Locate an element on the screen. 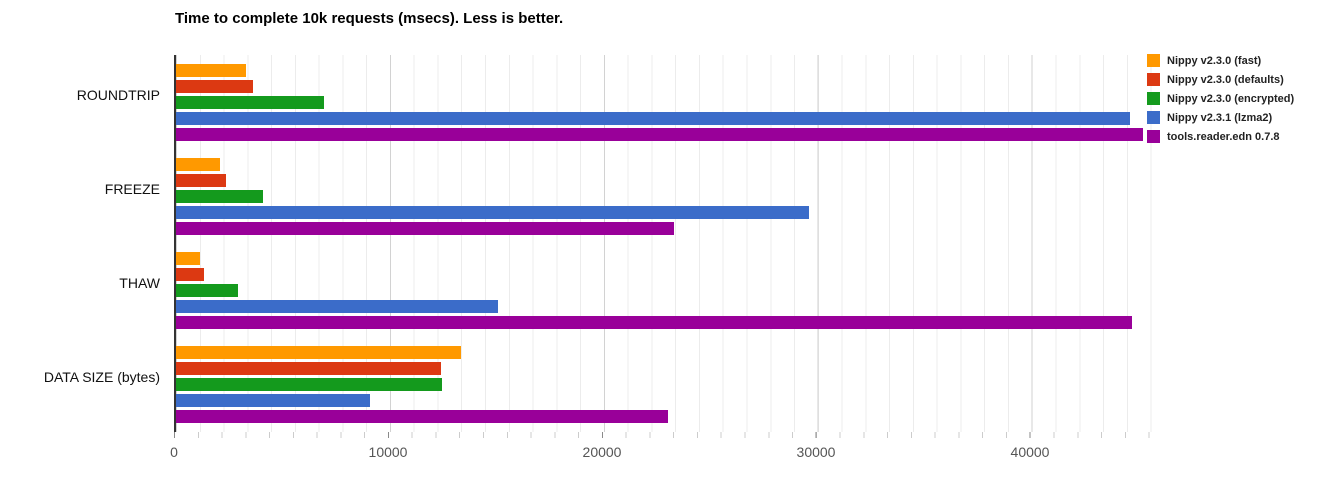  category-label-data-size: DATA SIZE (bytes) is located at coordinates (101, 377).